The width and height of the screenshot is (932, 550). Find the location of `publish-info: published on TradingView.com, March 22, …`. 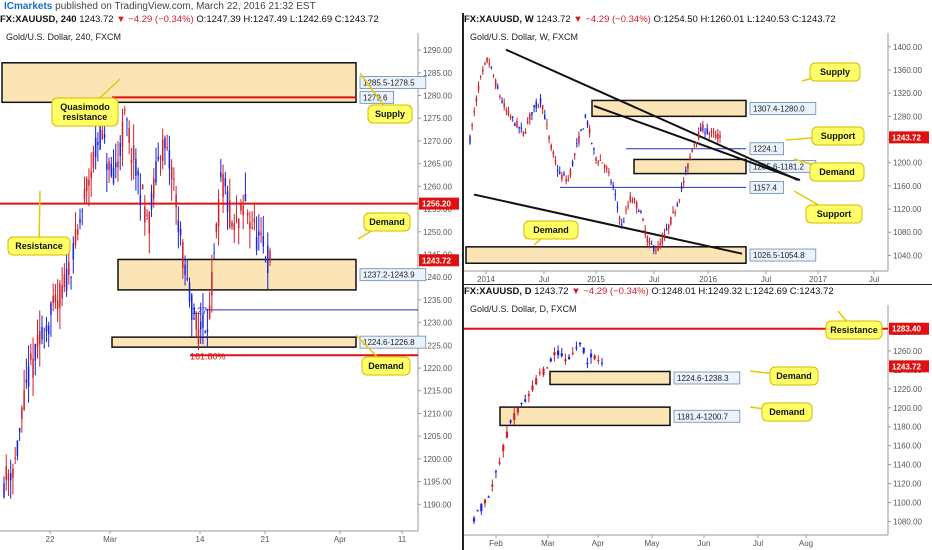

publish-info: published on TradingView.com, March 22, … is located at coordinates (185, 6).